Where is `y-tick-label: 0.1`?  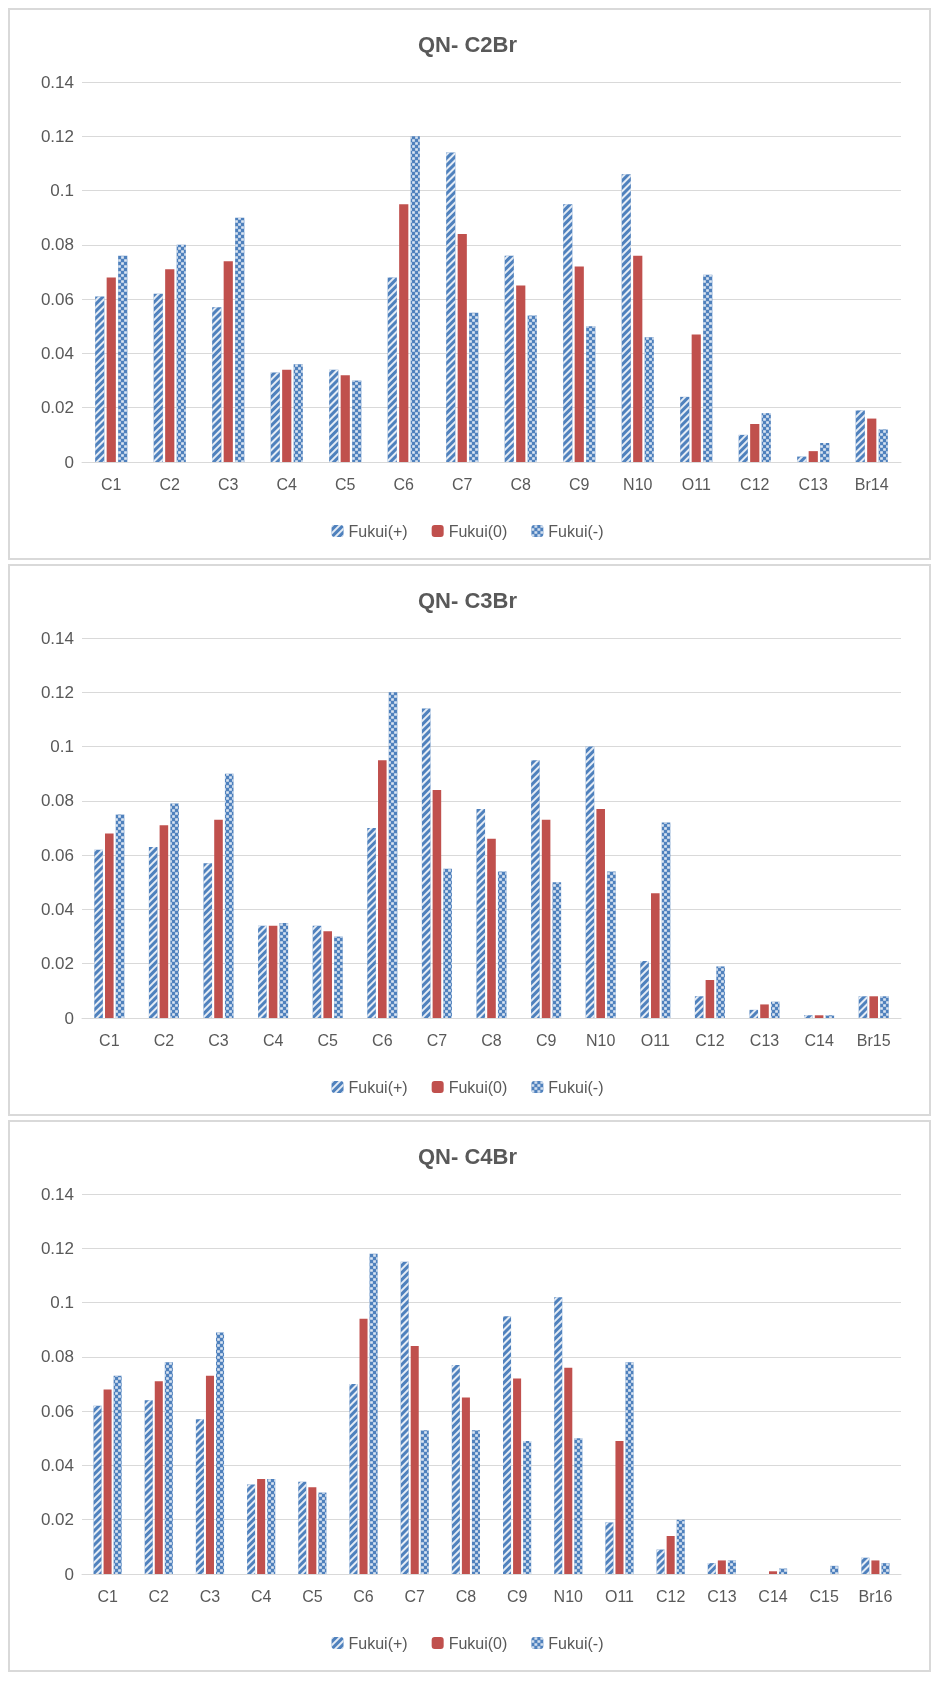
y-tick-label: 0.1 is located at coordinates (62, 1303).